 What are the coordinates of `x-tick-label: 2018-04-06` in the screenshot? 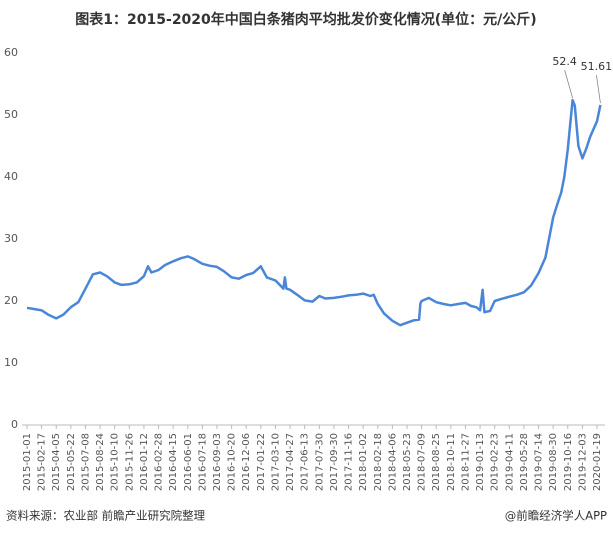 It's located at (392, 462).